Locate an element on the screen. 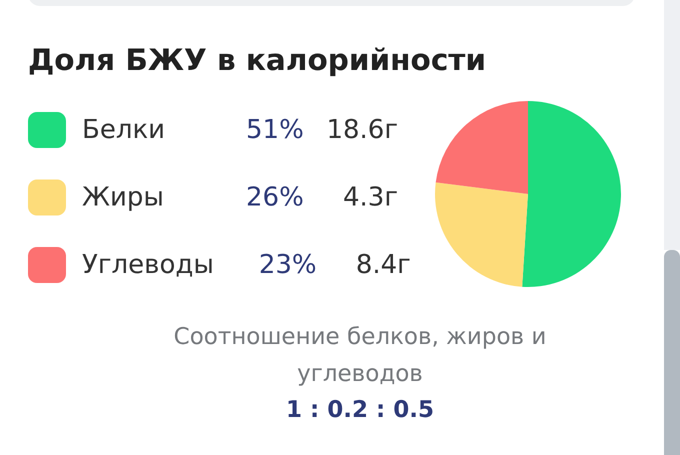  text: 18.6г is located at coordinates (362, 130).